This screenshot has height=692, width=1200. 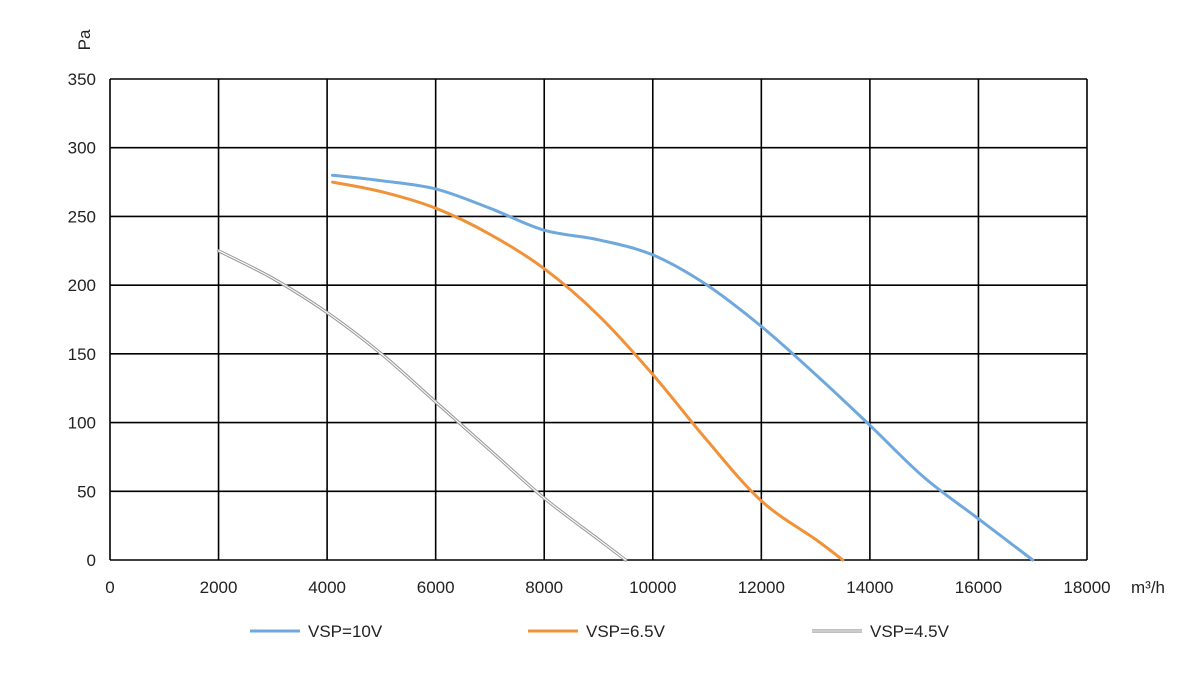 What do you see at coordinates (91, 560) in the screenshot?
I see `y-tick-label: 0` at bounding box center [91, 560].